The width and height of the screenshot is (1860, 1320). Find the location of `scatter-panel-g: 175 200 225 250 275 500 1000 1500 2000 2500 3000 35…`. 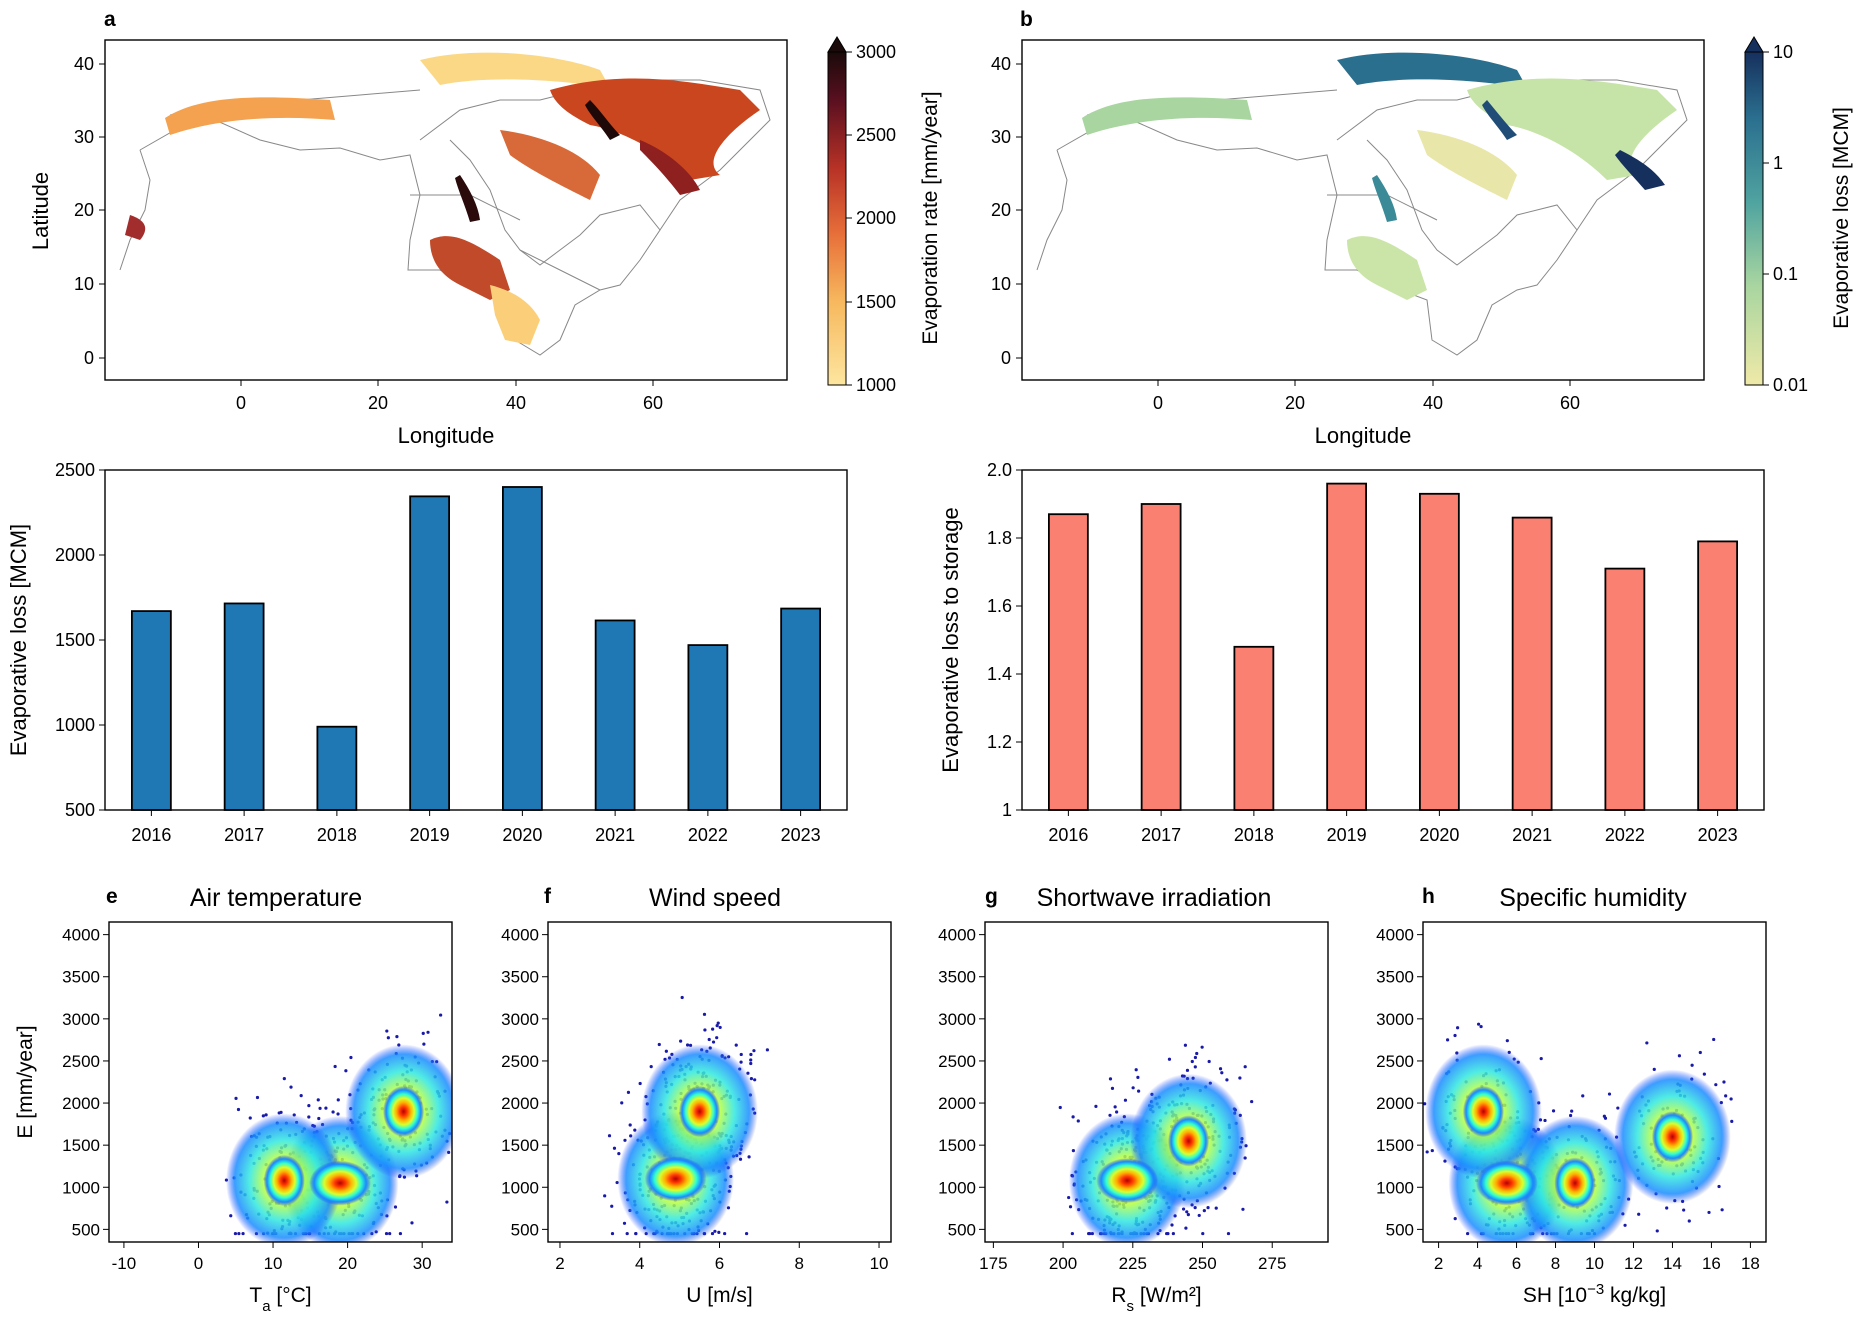

scatter-panel-g: 175 200 225 250 275 500 1000 1500 2000 2500 3000 35… is located at coordinates (1133, 1118).